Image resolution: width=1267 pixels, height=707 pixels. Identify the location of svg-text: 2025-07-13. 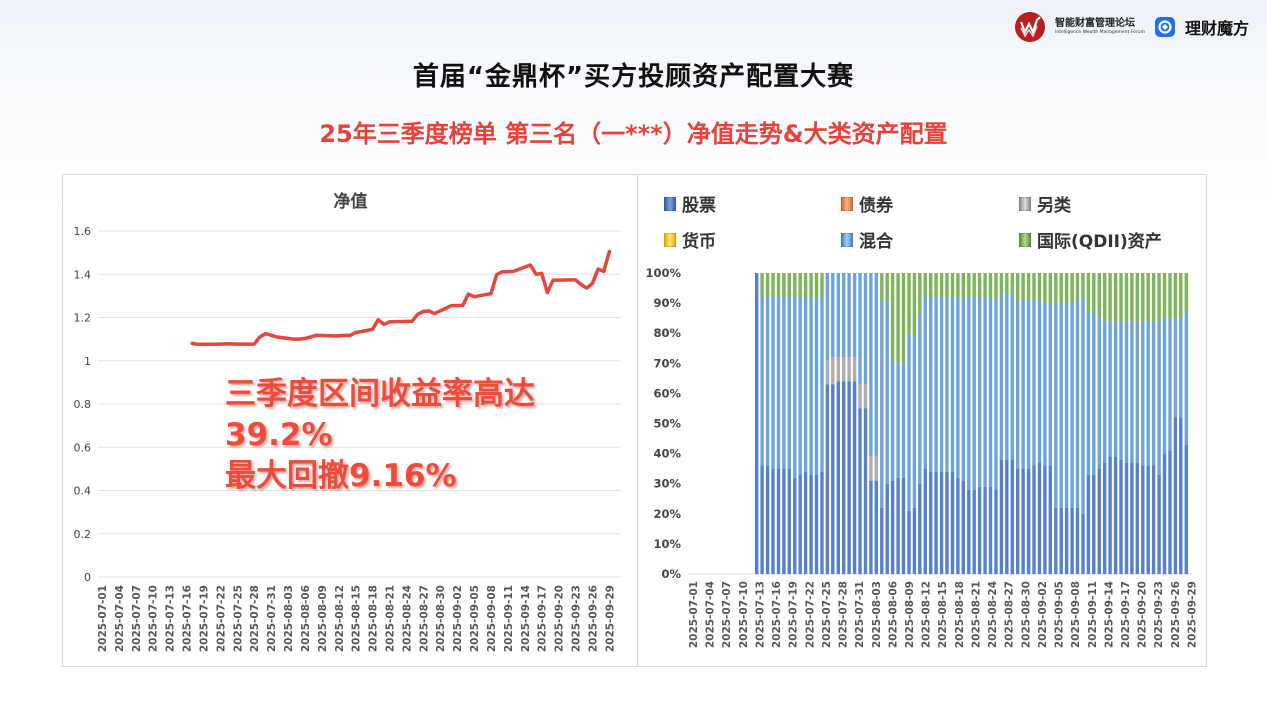
(171, 618).